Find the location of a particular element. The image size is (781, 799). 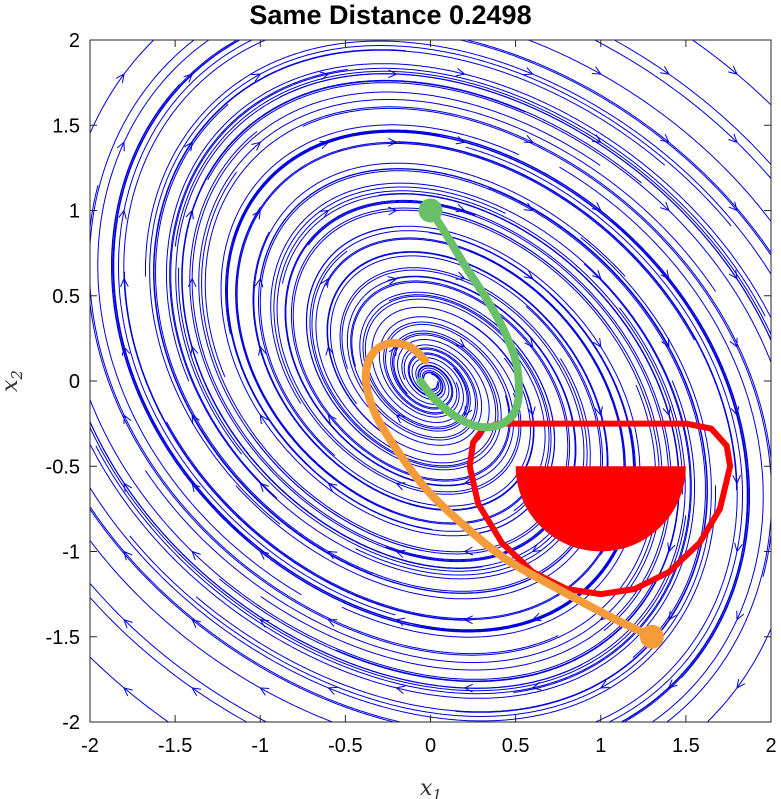

y-tick-label: 2 is located at coordinates (74, 41).